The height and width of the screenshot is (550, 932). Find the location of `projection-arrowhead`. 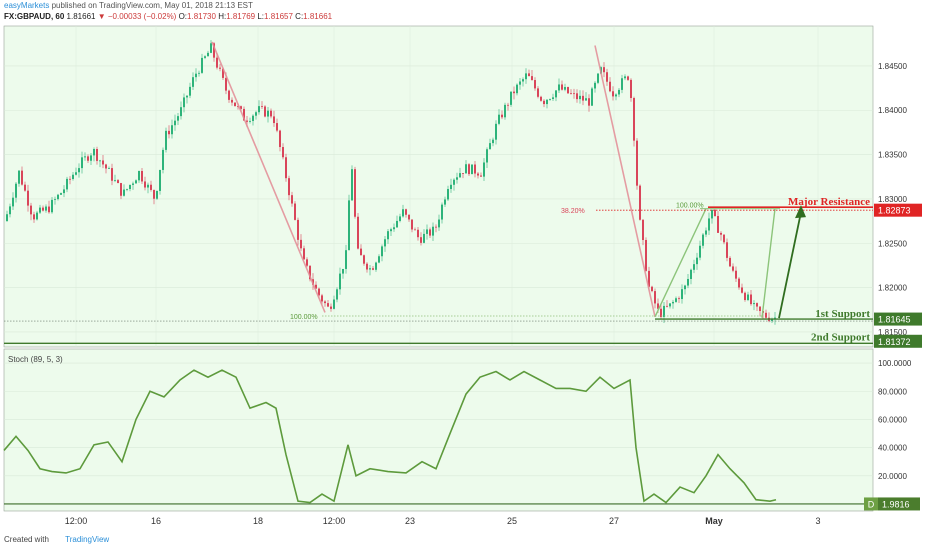

projection-arrowhead is located at coordinates (800, 212).